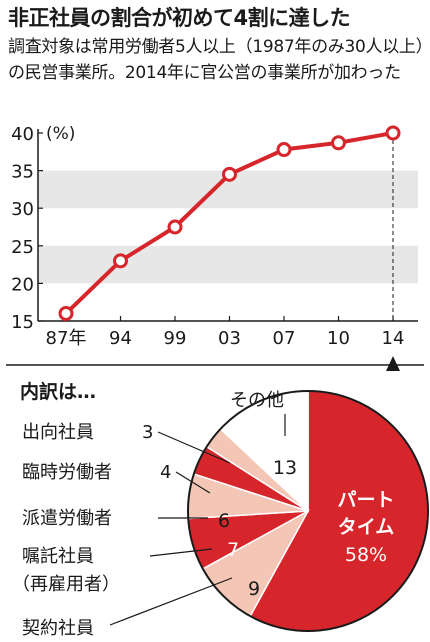 This screenshot has height=642, width=430. Describe the element at coordinates (365, 500) in the screenshot. I see `slice-label-parttime-1: パート` at that location.